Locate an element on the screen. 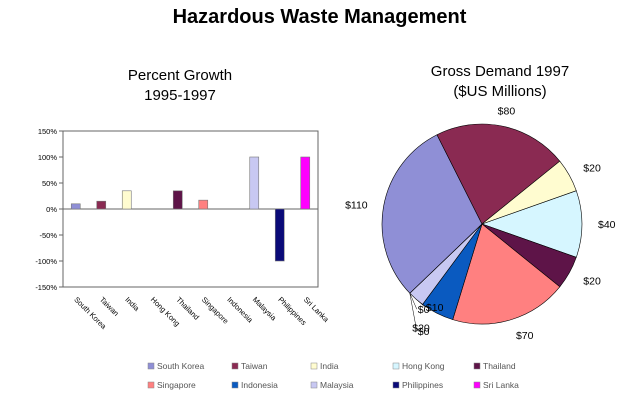 The image size is (639, 411). y-tick-label: 50% is located at coordinates (49, 183).